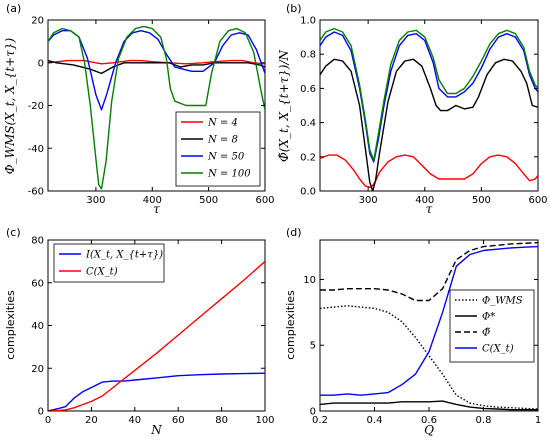 Image resolution: width=550 pixels, height=446 pixels. I want to click on panel-d-legend-box, so click(492, 326).